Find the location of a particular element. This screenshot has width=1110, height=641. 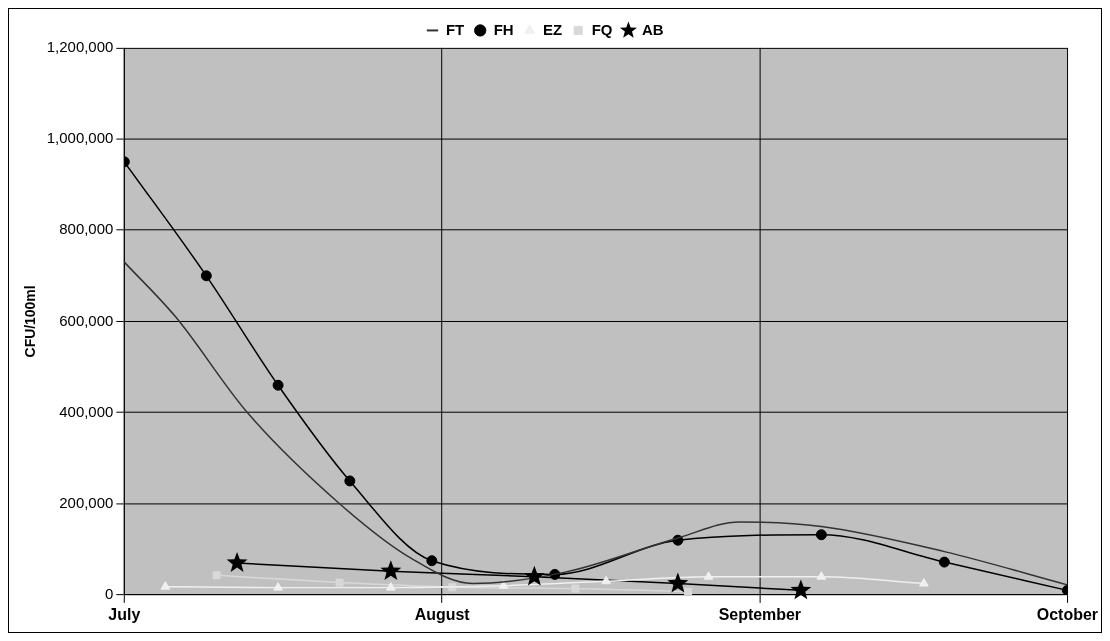

x-tick-label: October is located at coordinates (1067, 614).